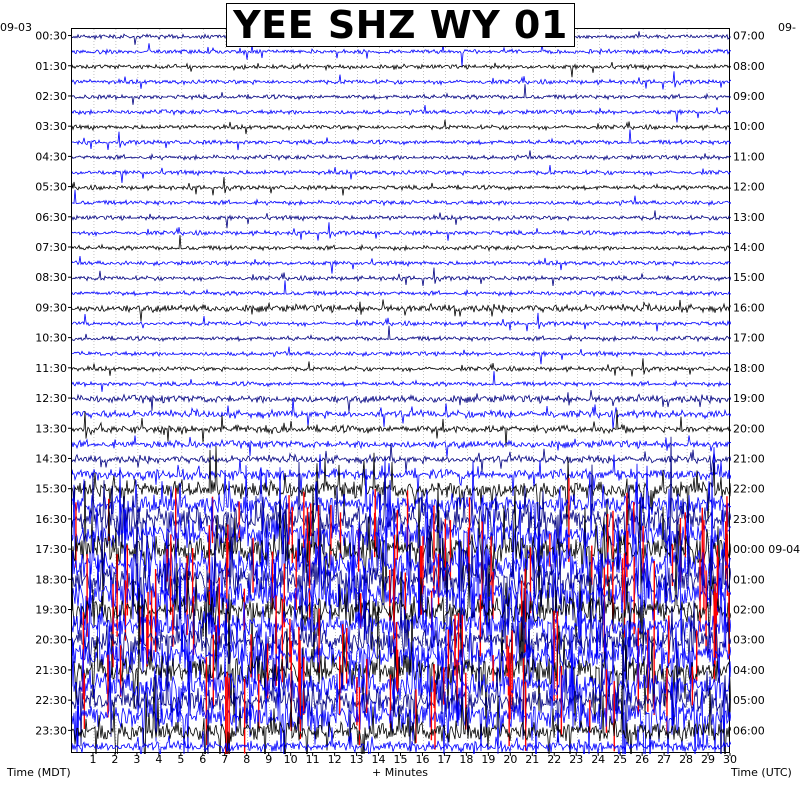 The width and height of the screenshot is (800, 800). What do you see at coordinates (379, 759) in the screenshot?
I see `x-tick-label: 14` at bounding box center [379, 759].